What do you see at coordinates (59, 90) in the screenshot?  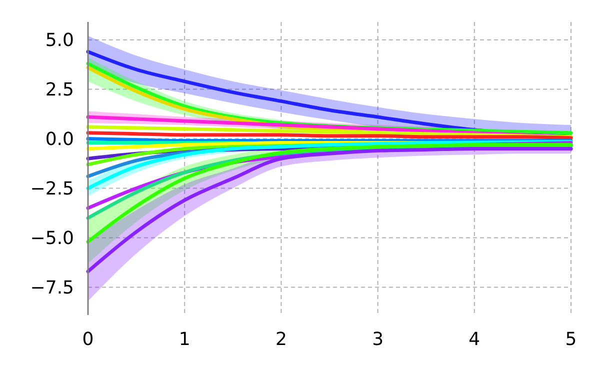 I see `y-tick-label: 2.5` at bounding box center [59, 90].